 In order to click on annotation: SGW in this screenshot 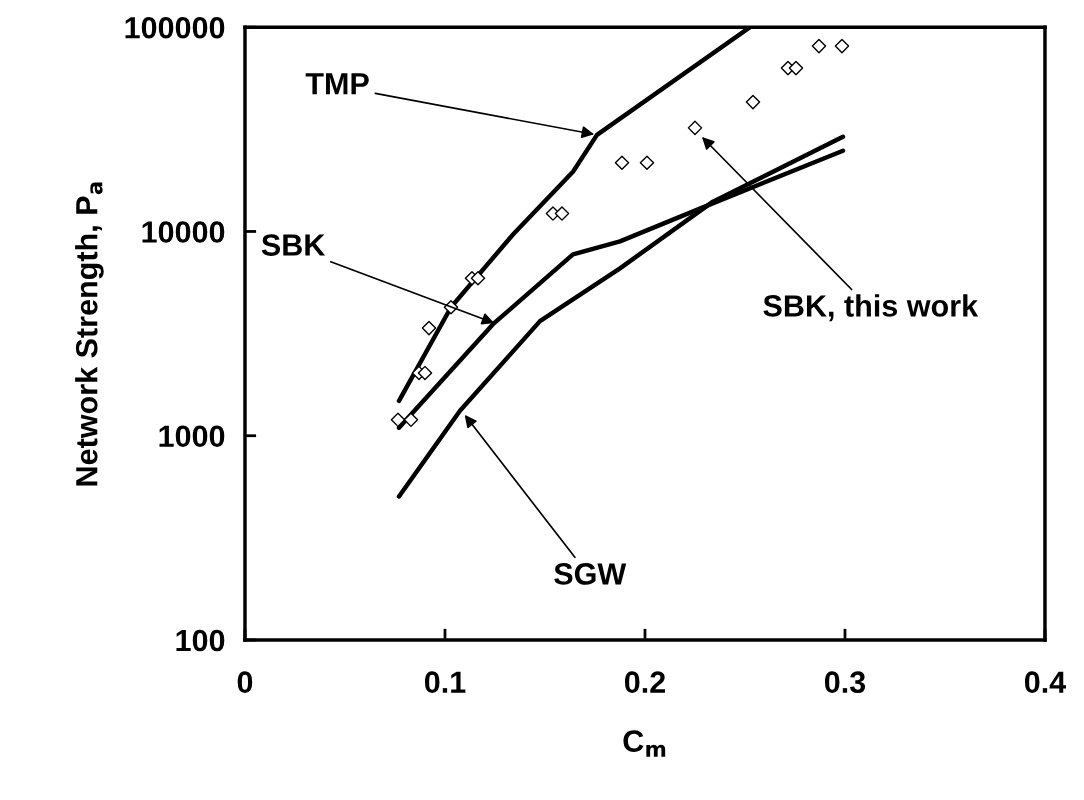, I will do `click(590, 574)`.